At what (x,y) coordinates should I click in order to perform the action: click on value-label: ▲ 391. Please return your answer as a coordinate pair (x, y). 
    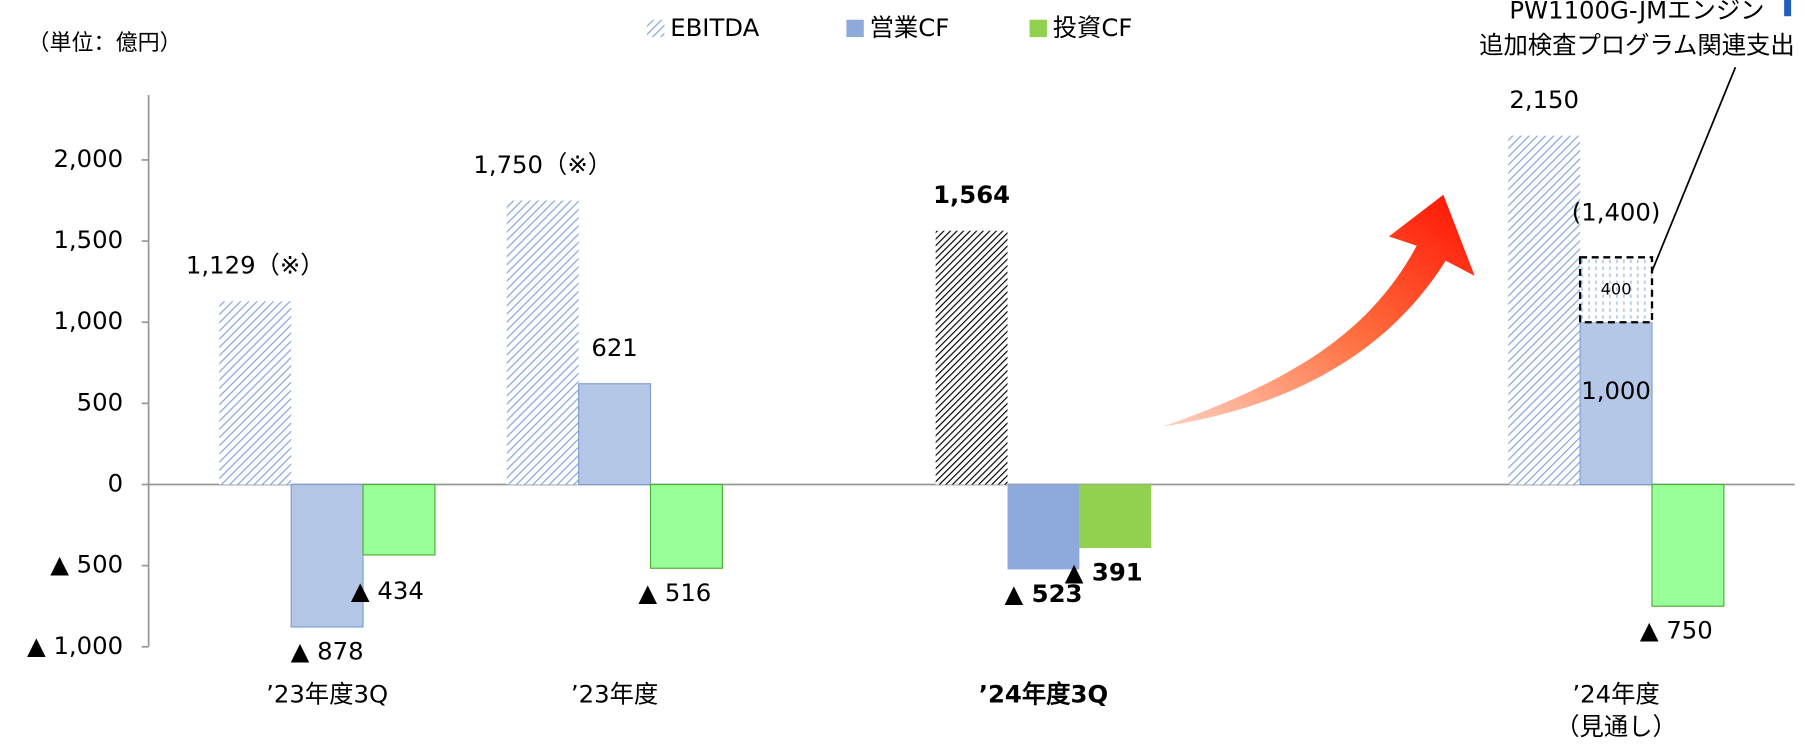
    Looking at the image, I should click on (1104, 571).